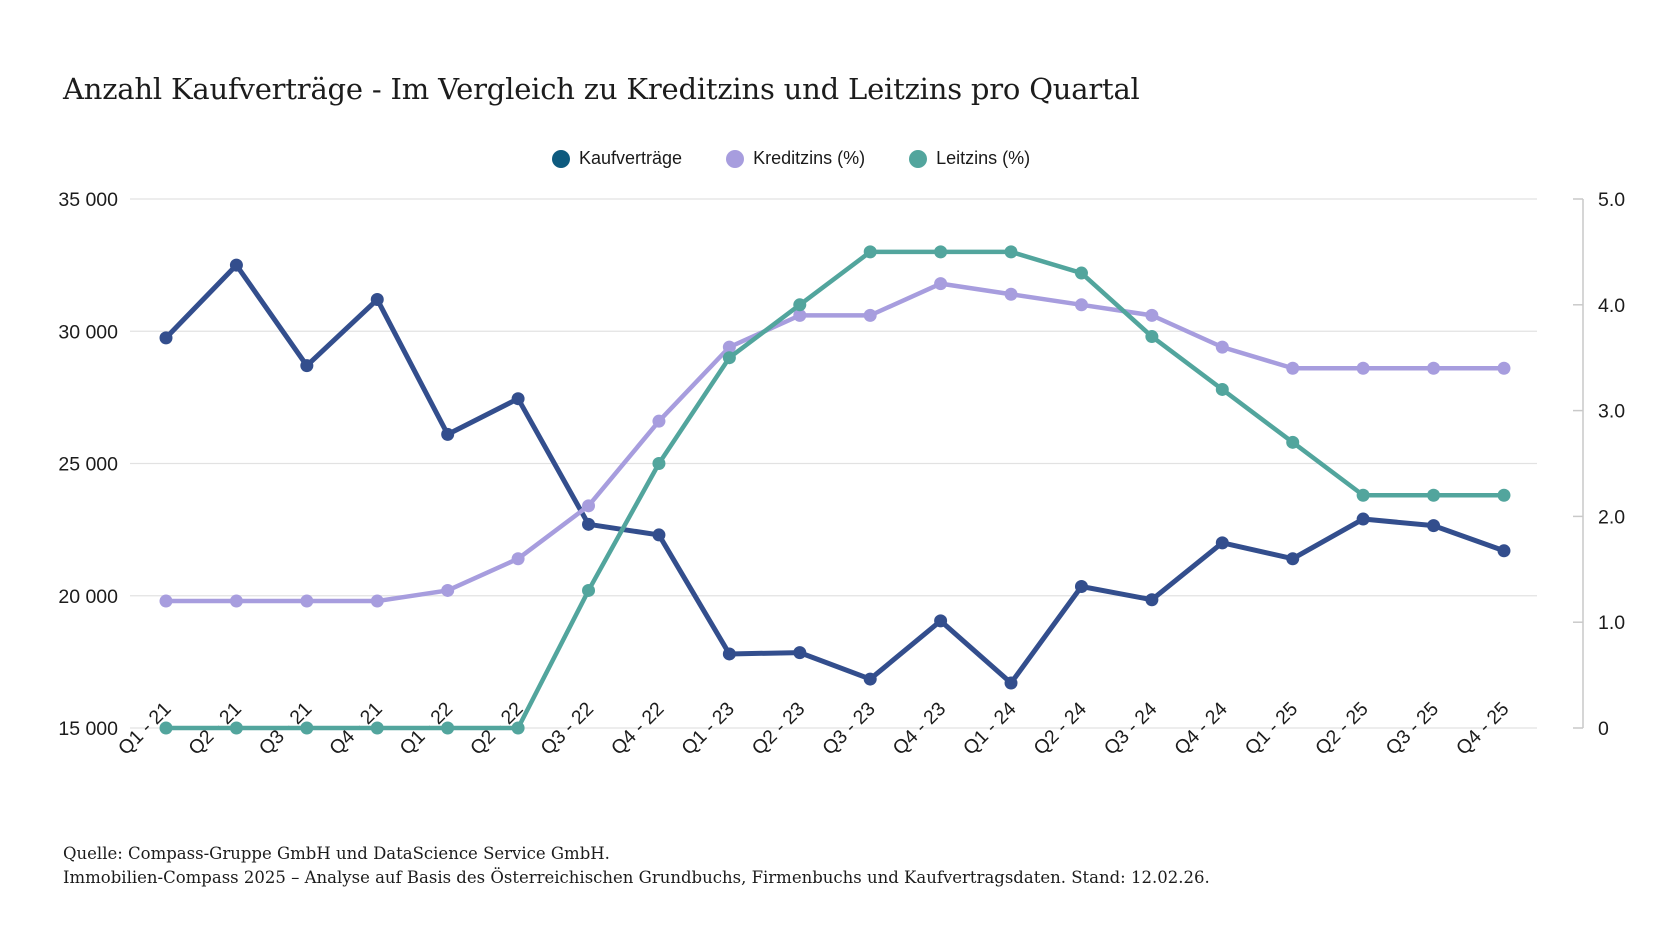  I want to click on right-axis-tick-label: 4.0, so click(1611, 306).